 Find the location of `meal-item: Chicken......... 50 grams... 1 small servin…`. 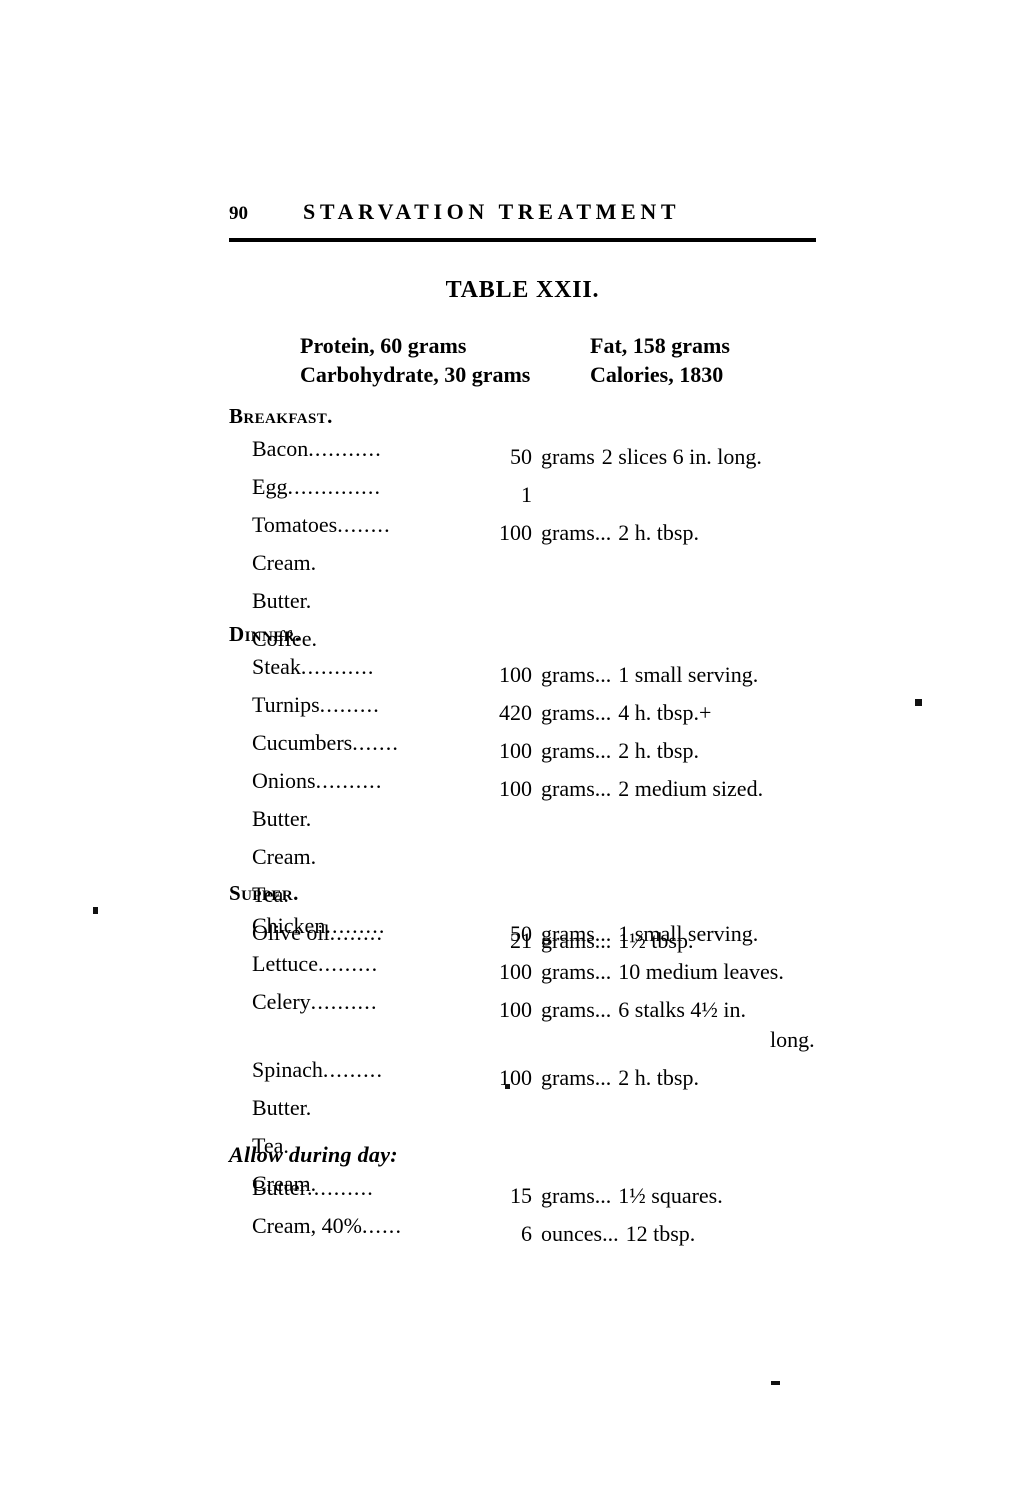

meal-item: Chicken......... 50 grams... 1 small servin… is located at coordinates (549, 930).